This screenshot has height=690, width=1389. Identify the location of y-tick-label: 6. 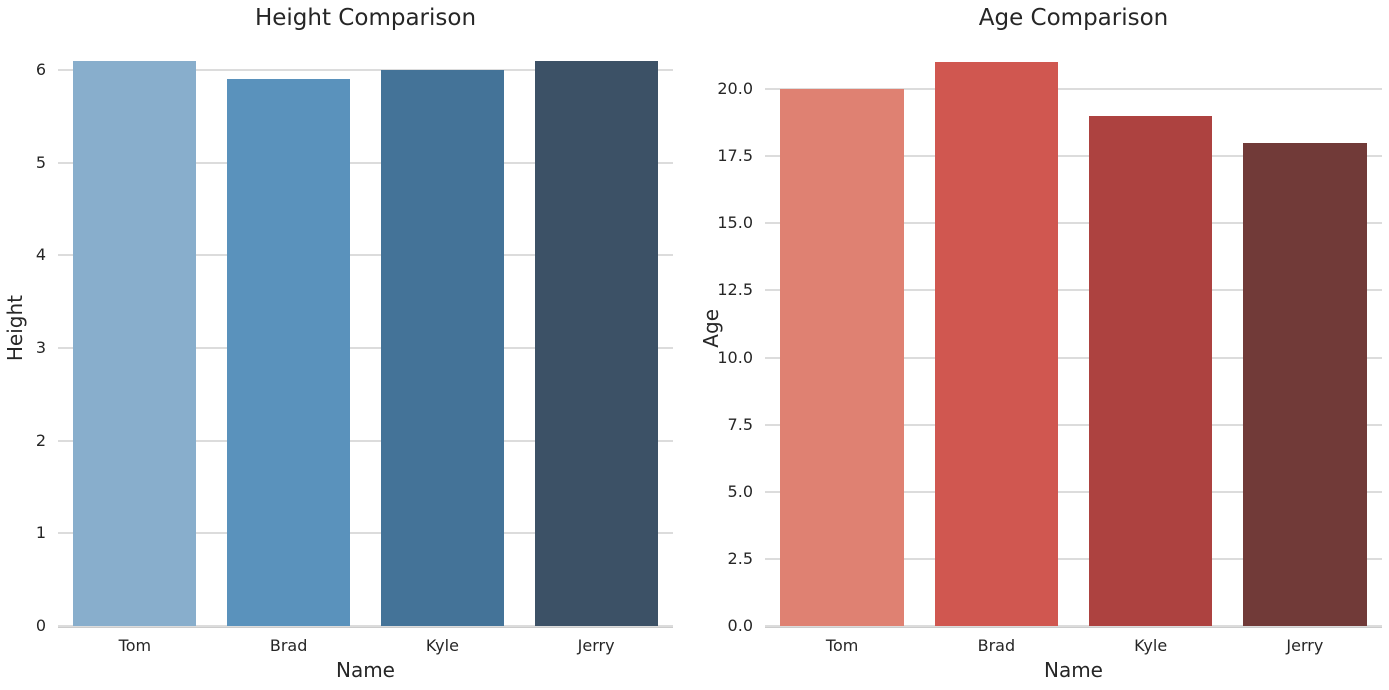
(40, 69).